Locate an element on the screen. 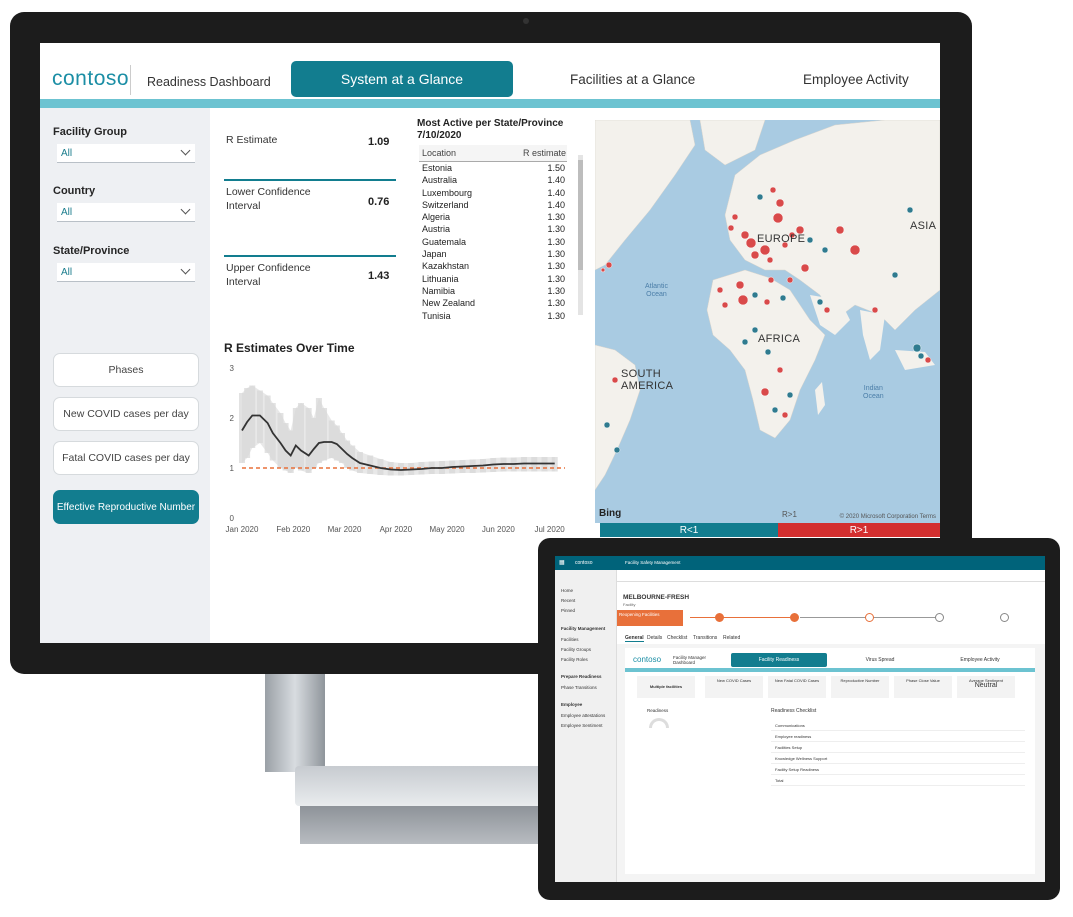 Image resolution: width=1073 pixels, height=917 pixels. tab-related: Related is located at coordinates (732, 638).